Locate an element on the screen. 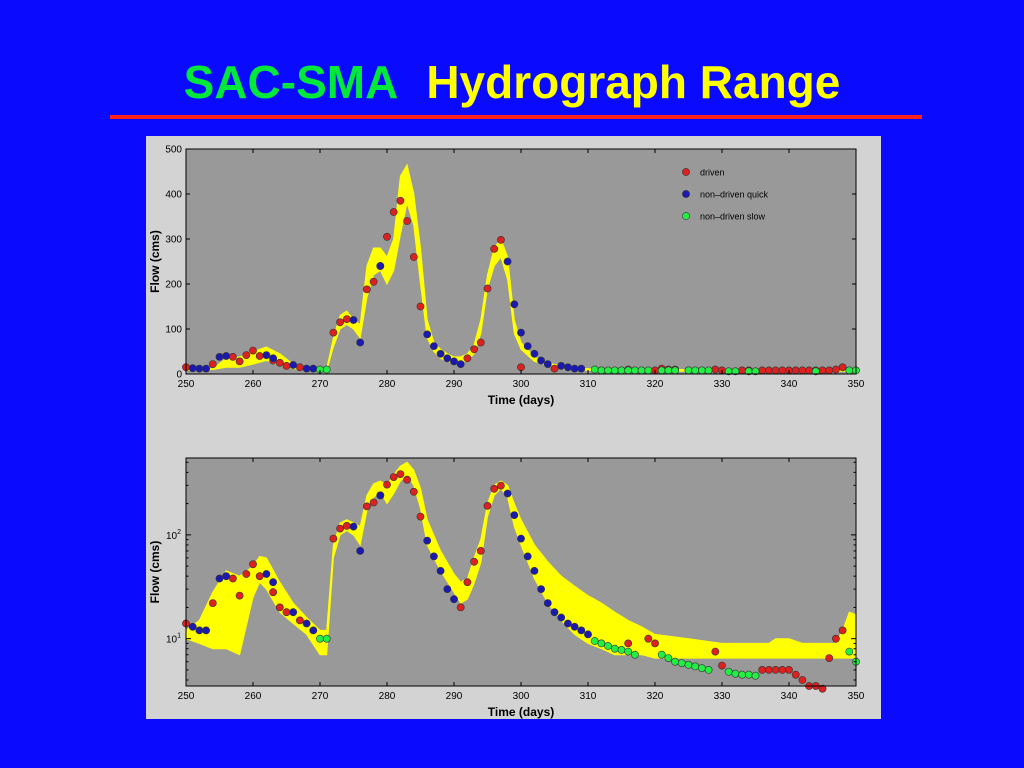 The width and height of the screenshot is (1024, 768). slide-title-part2: Hydrograph Range is located at coordinates (633, 82).